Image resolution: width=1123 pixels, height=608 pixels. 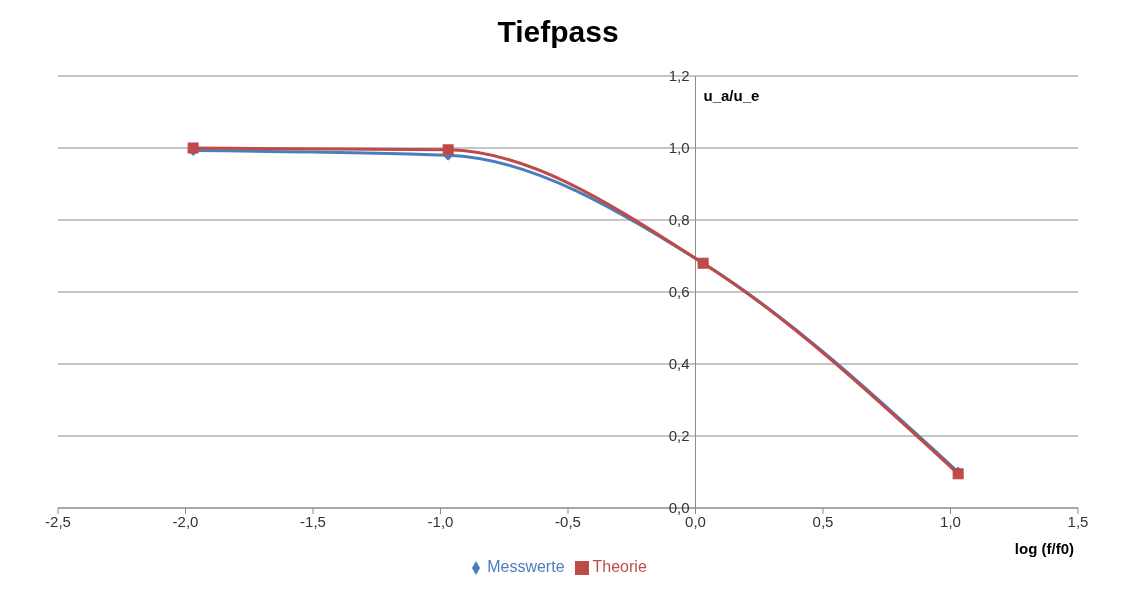 I want to click on x-tick-label: -2,5, so click(x=58, y=521).